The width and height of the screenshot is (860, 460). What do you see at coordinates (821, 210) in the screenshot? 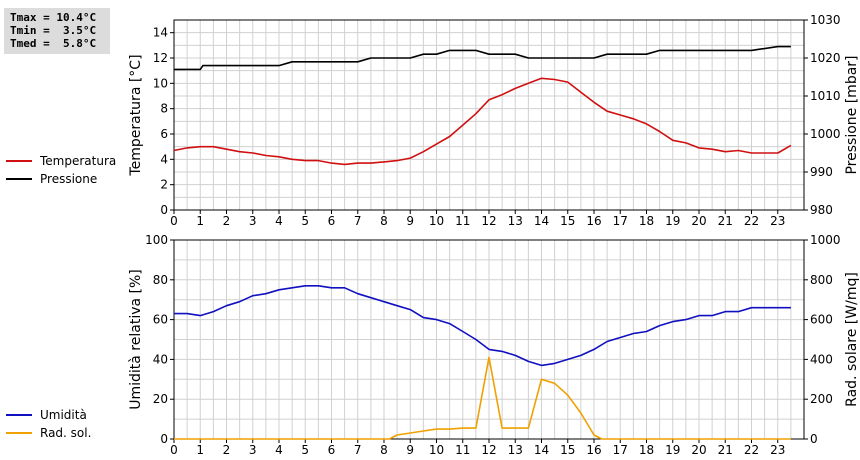
I see `y-right-tick-label: 980` at bounding box center [821, 210].